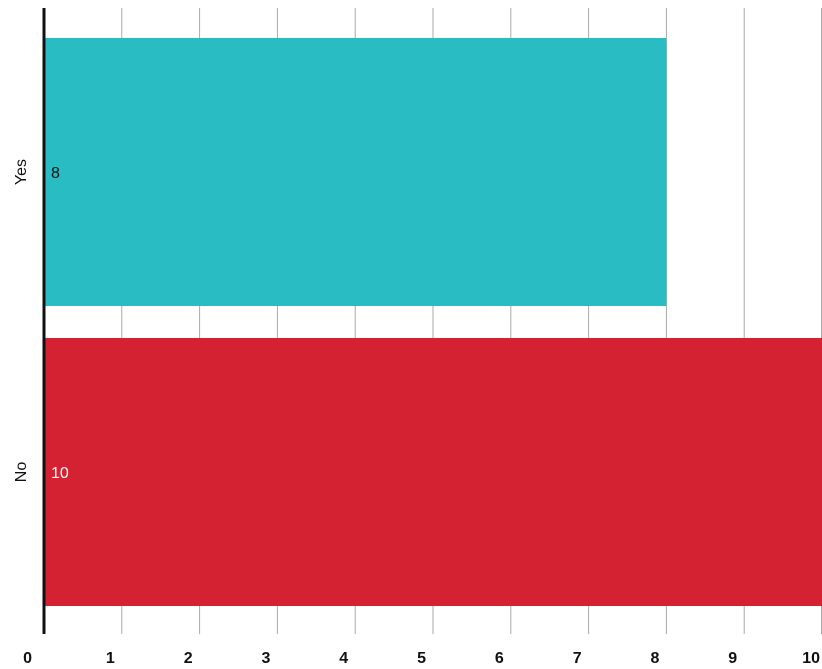 The height and width of the screenshot is (669, 822). Describe the element at coordinates (343, 658) in the screenshot. I see `x-tick-label-4: 4` at that location.